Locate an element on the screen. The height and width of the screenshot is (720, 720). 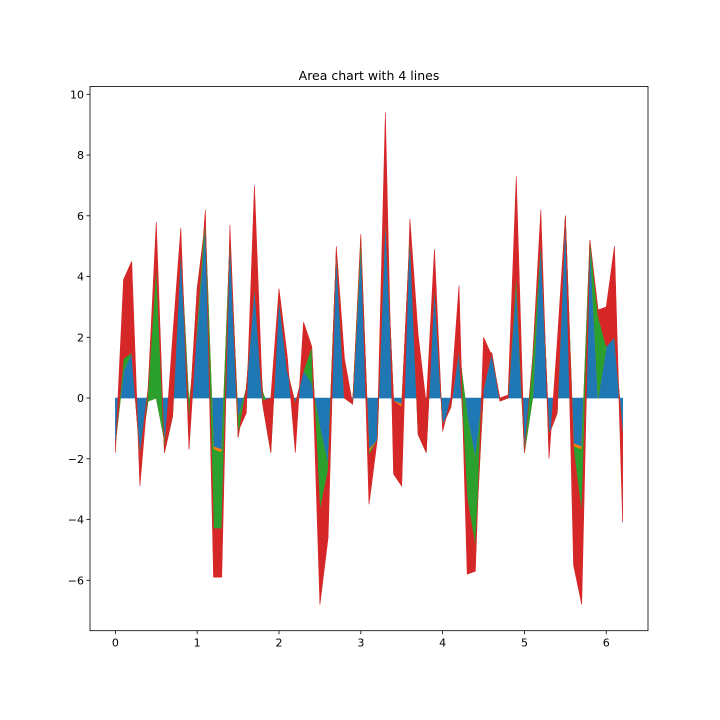
y-tick-label: 8 is located at coordinates (80, 155).